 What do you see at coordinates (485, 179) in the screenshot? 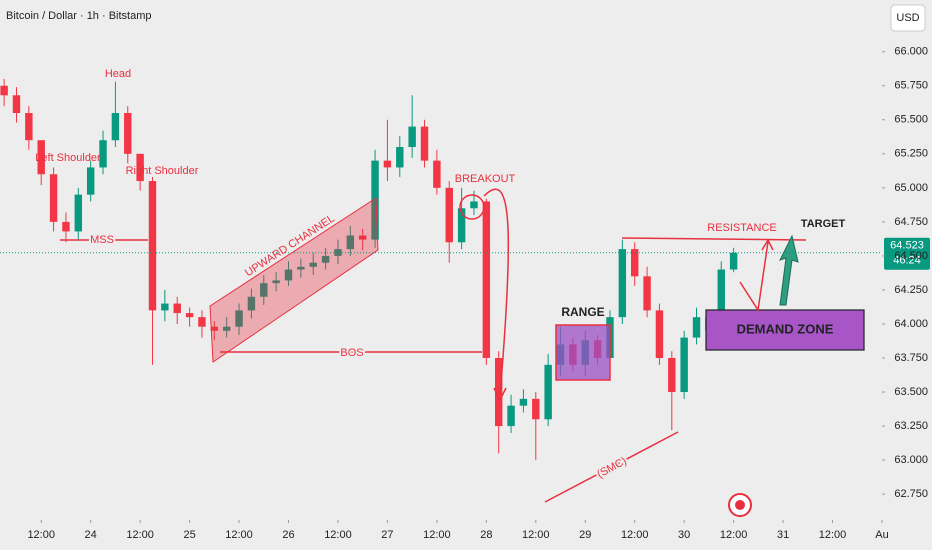
I see `breakout-label: BREAKOUT` at bounding box center [485, 179].